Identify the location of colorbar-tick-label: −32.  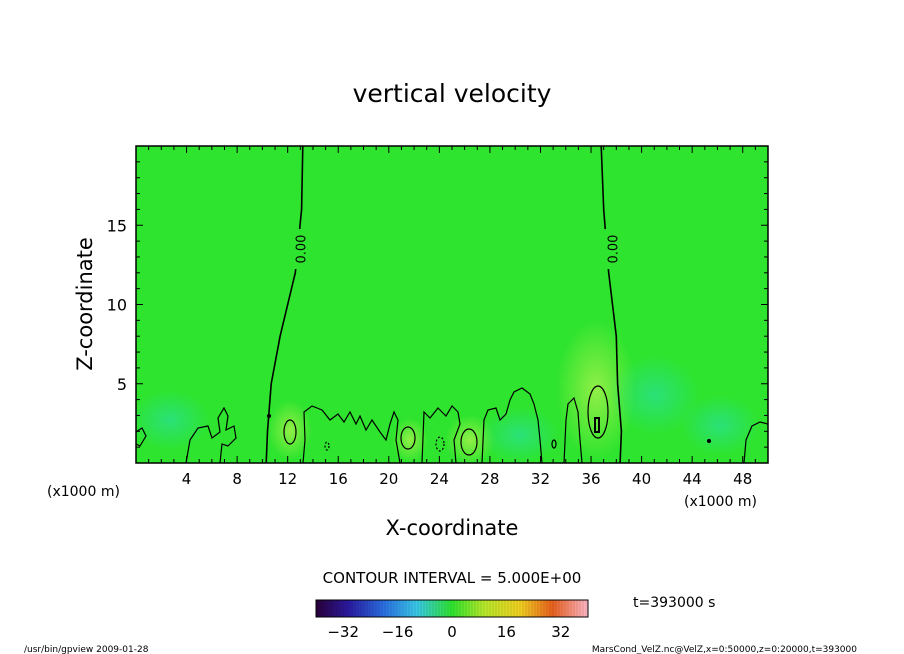
(343, 632).